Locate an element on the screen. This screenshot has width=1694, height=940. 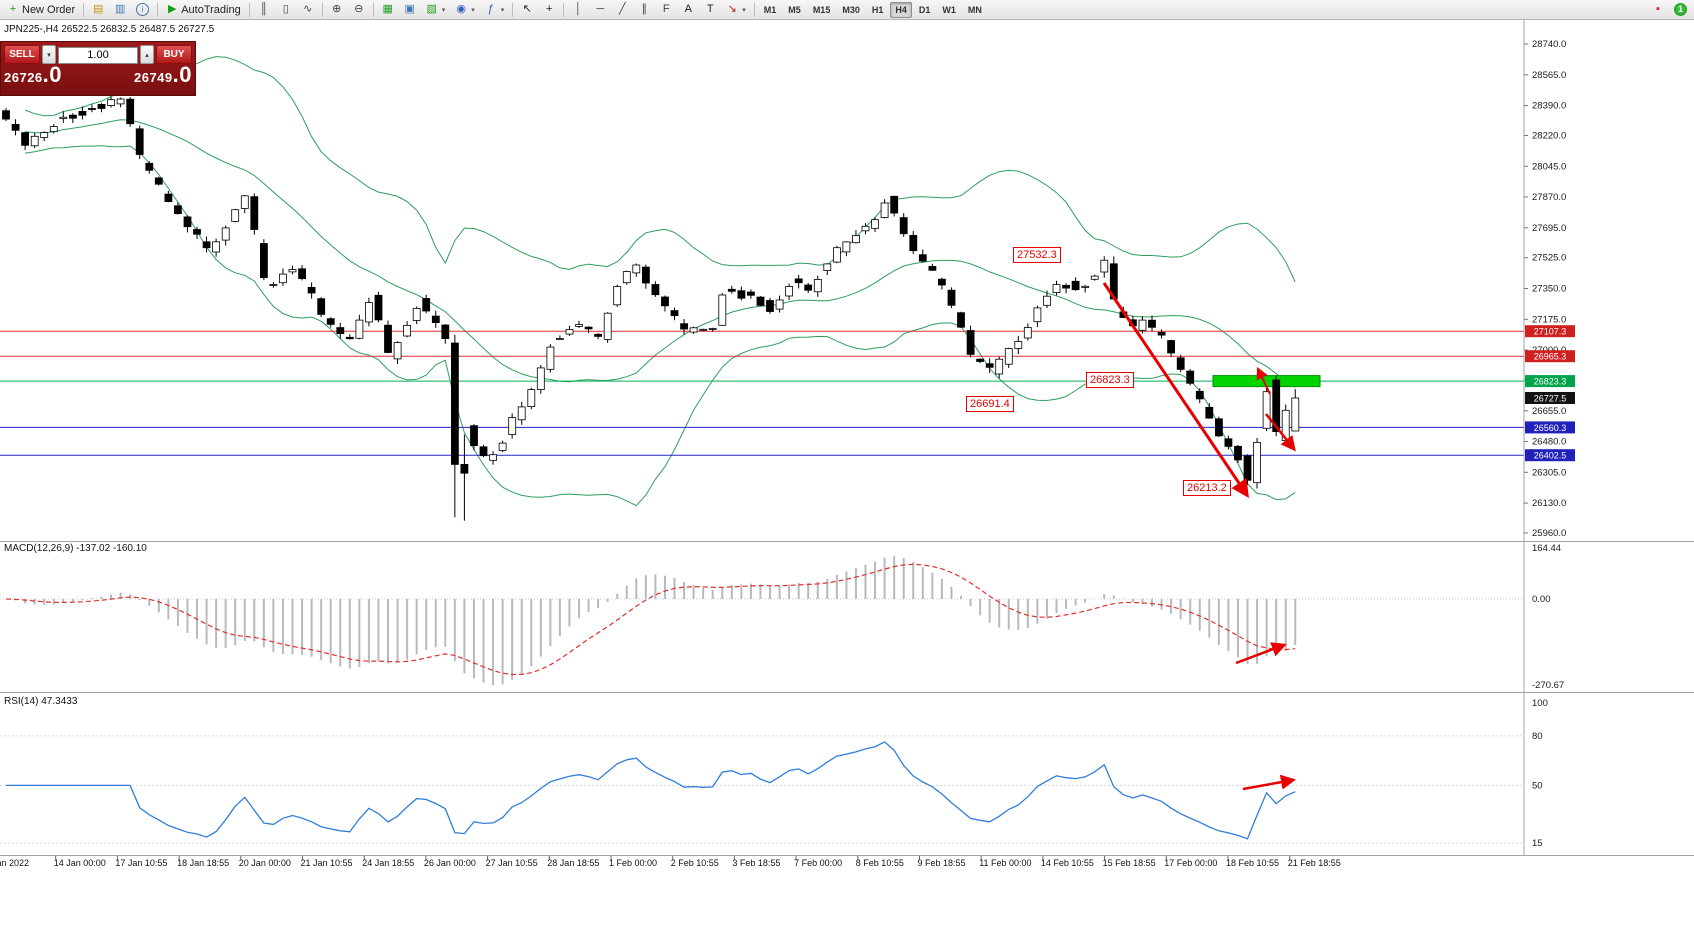
svg-text: 27 Jan 10:55 is located at coordinates (512, 863).